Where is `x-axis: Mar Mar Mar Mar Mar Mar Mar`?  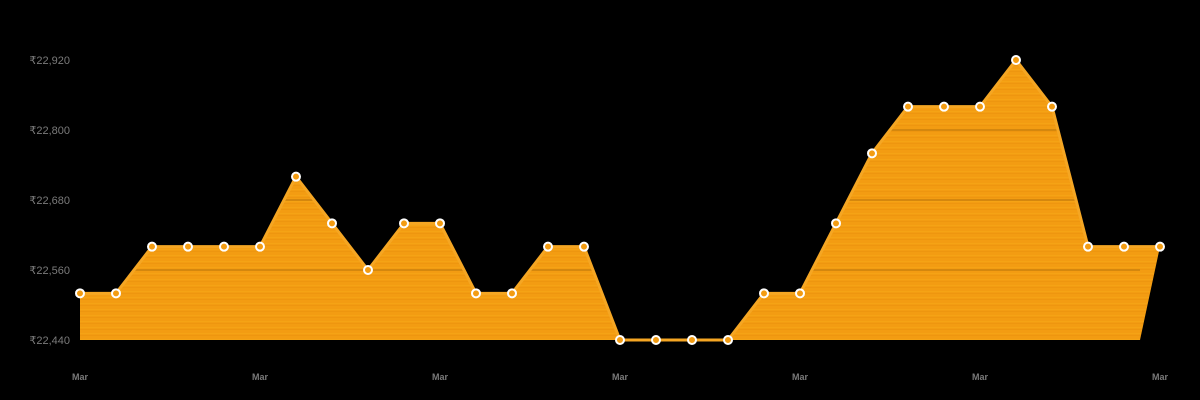 x-axis: Mar Mar Mar Mar Mar Mar Mar is located at coordinates (620, 377).